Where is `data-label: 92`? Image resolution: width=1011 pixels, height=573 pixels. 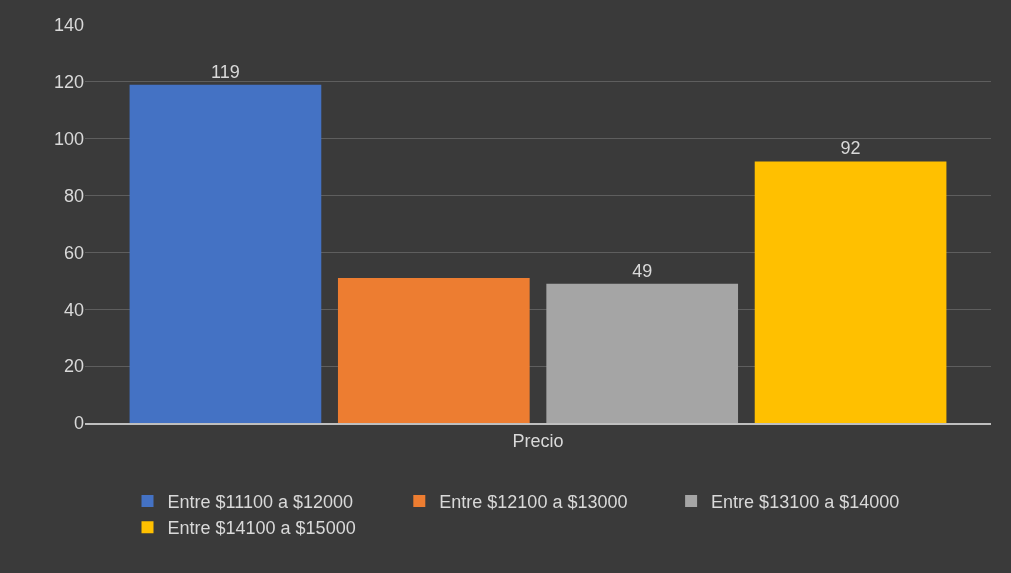
data-label: 92 is located at coordinates (850, 148).